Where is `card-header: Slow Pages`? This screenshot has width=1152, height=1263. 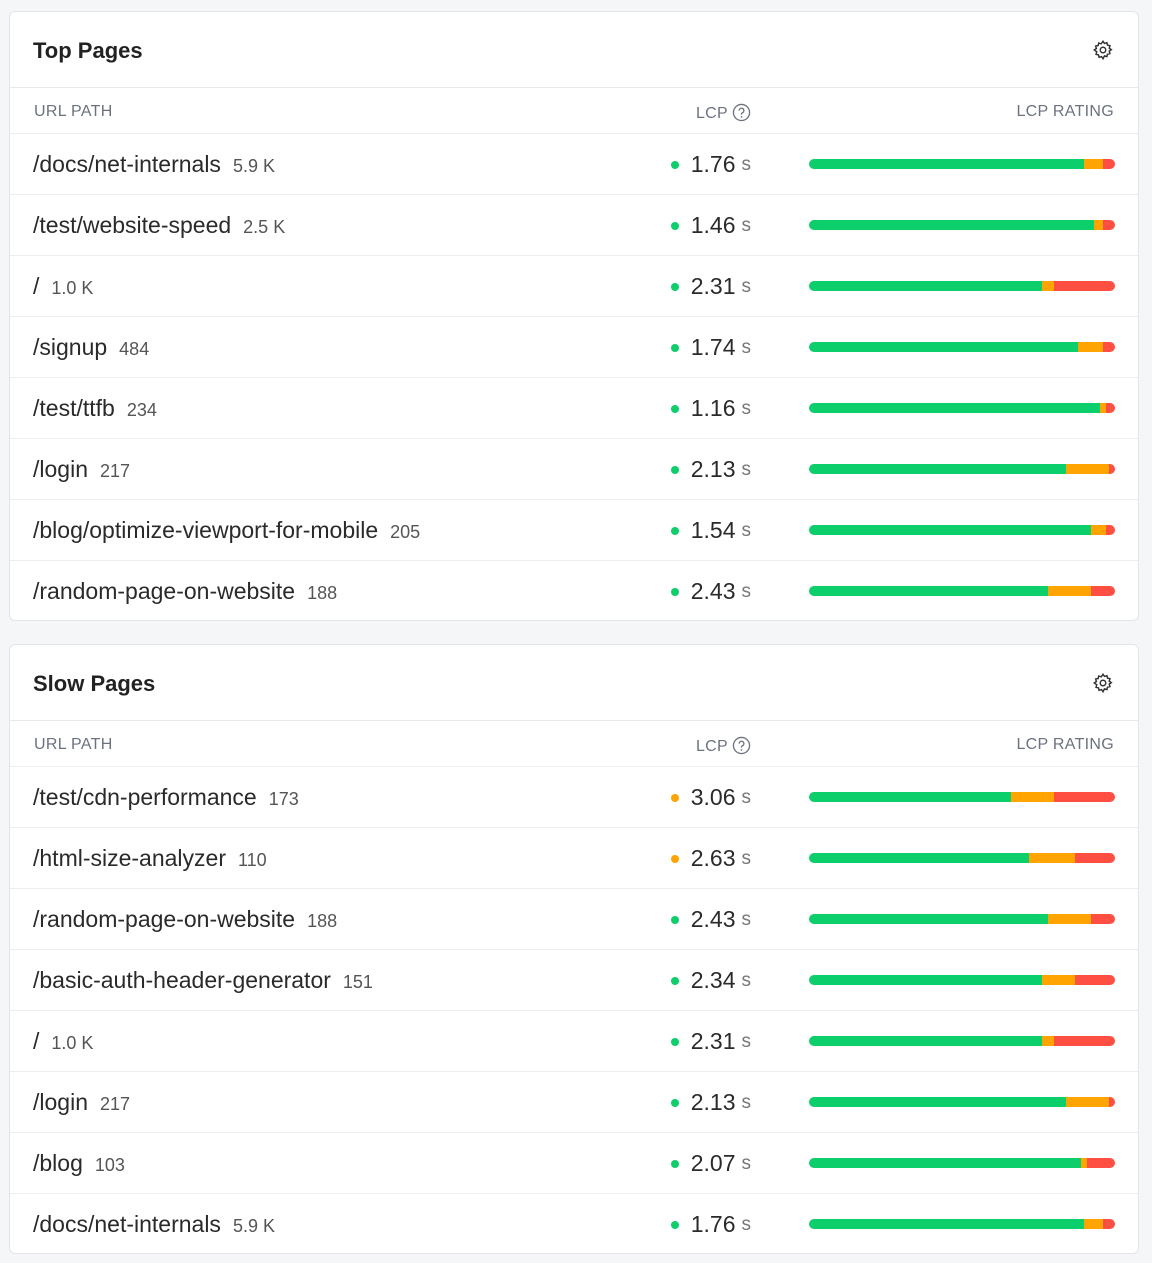 card-header: Slow Pages is located at coordinates (574, 683).